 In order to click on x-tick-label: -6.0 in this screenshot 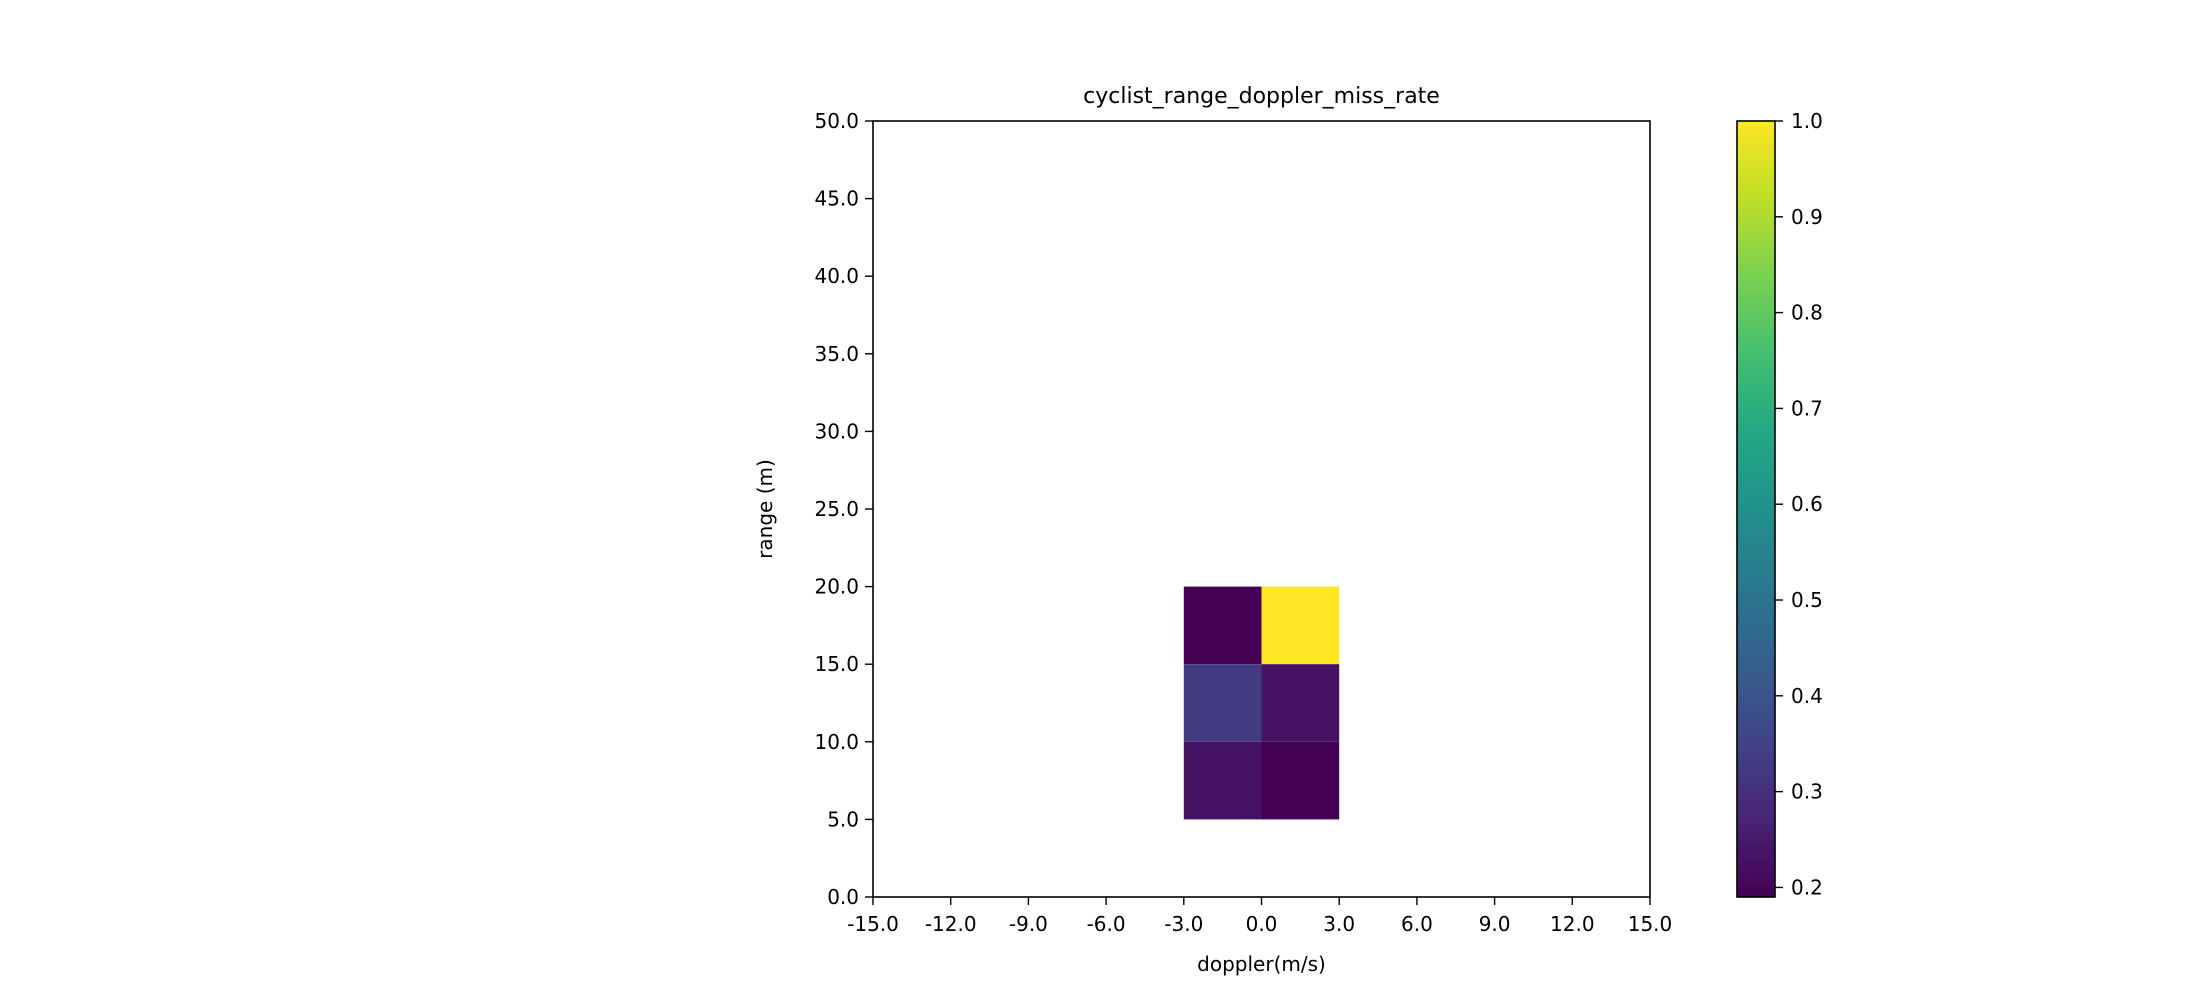, I will do `click(1106, 924)`.